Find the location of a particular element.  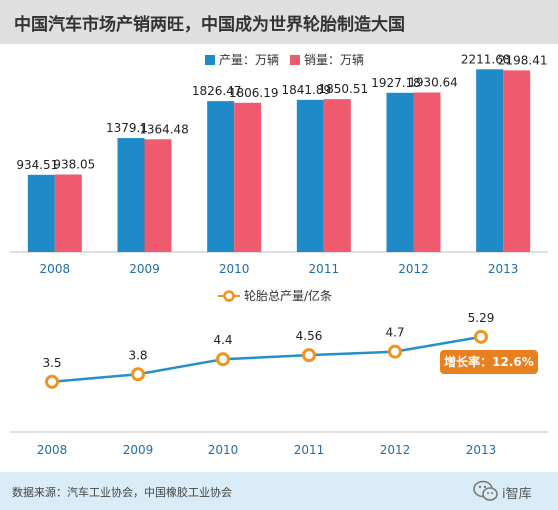

x-tick-line-2011: 2011 is located at coordinates (309, 450).